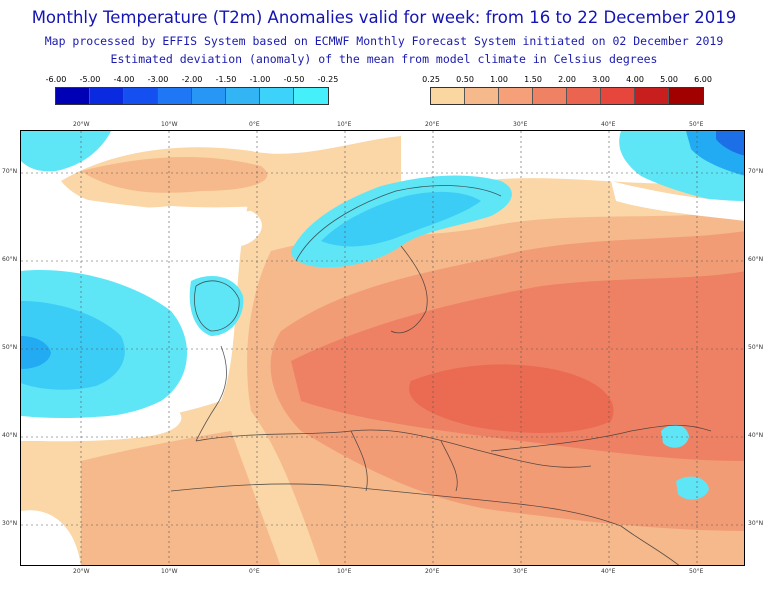  I want to click on legend-cold-tick-label: -0.50, so click(294, 79).